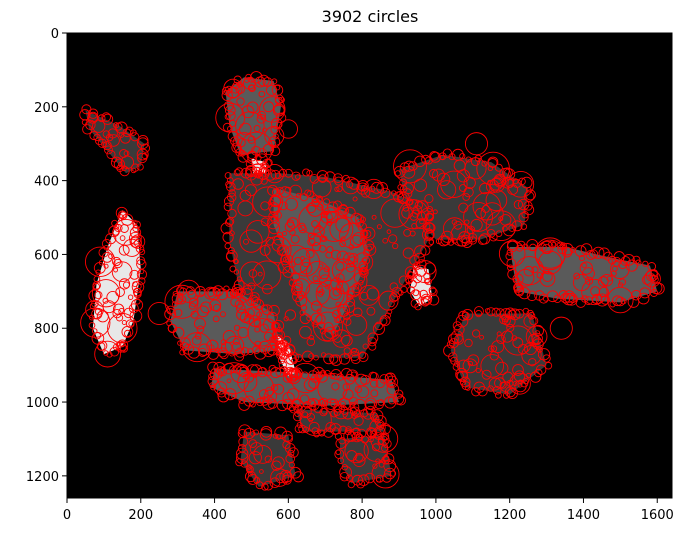 This screenshot has width=688, height=538. Describe the element at coordinates (46, 182) in the screenshot. I see `y-tick-label: 400` at that location.